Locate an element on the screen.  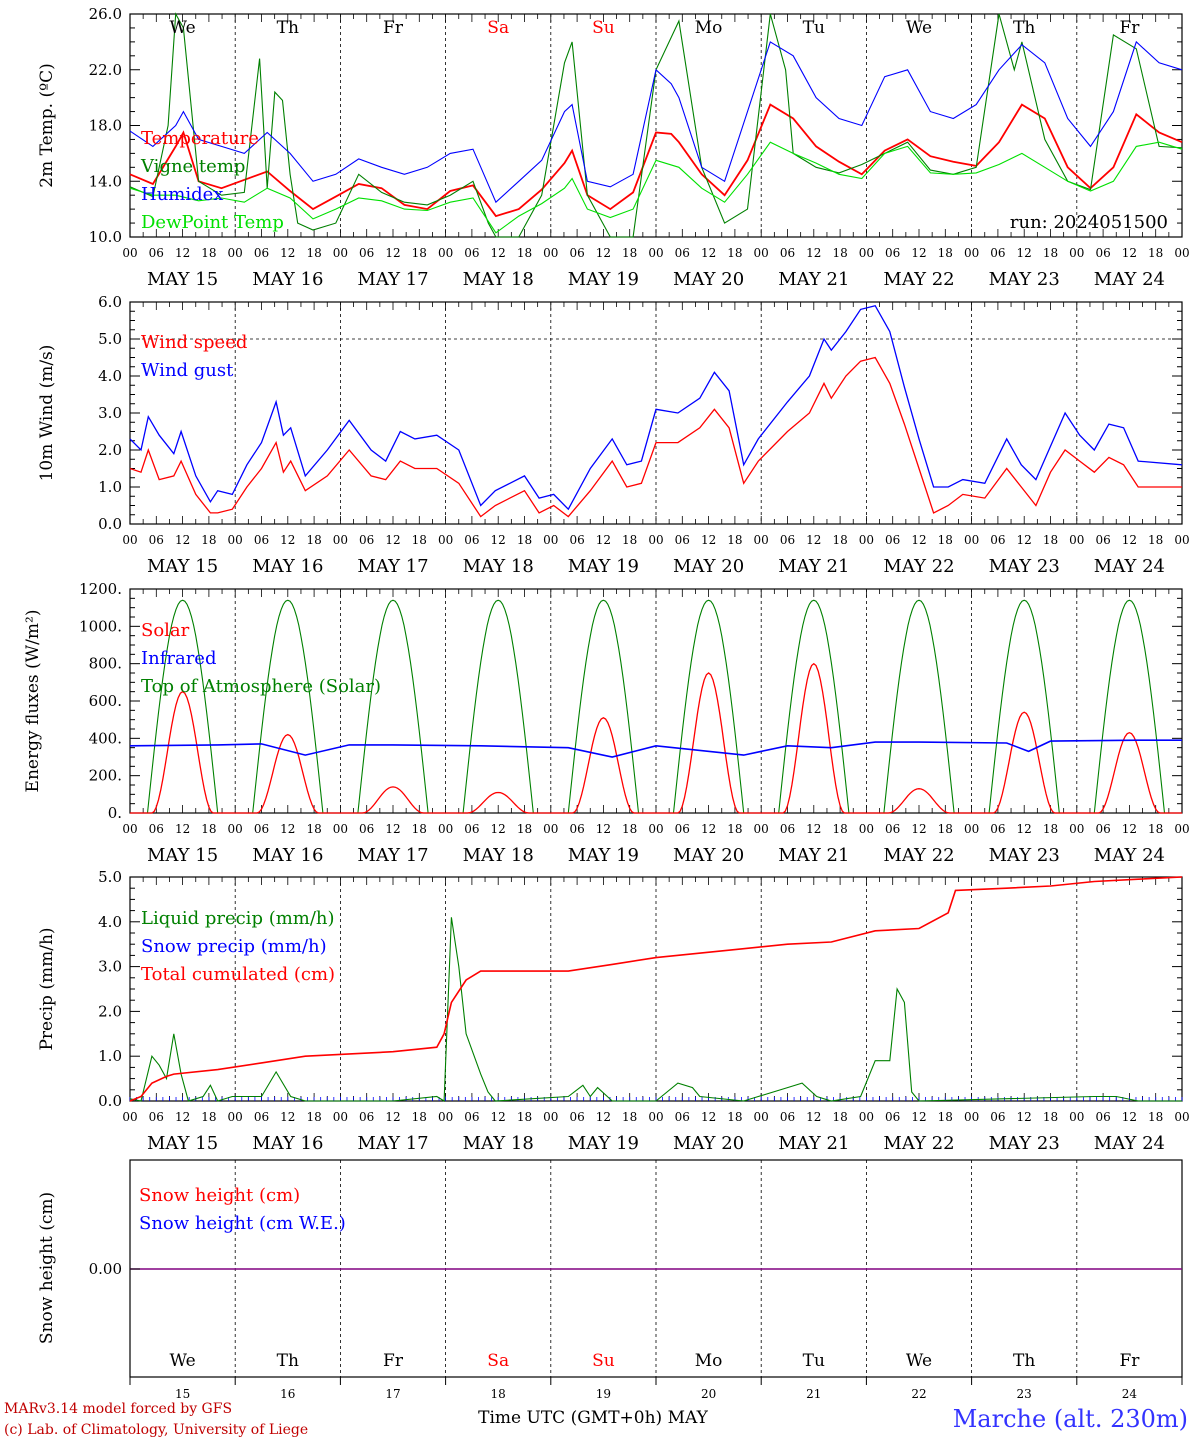
top-day-label: Th is located at coordinates (1024, 28).